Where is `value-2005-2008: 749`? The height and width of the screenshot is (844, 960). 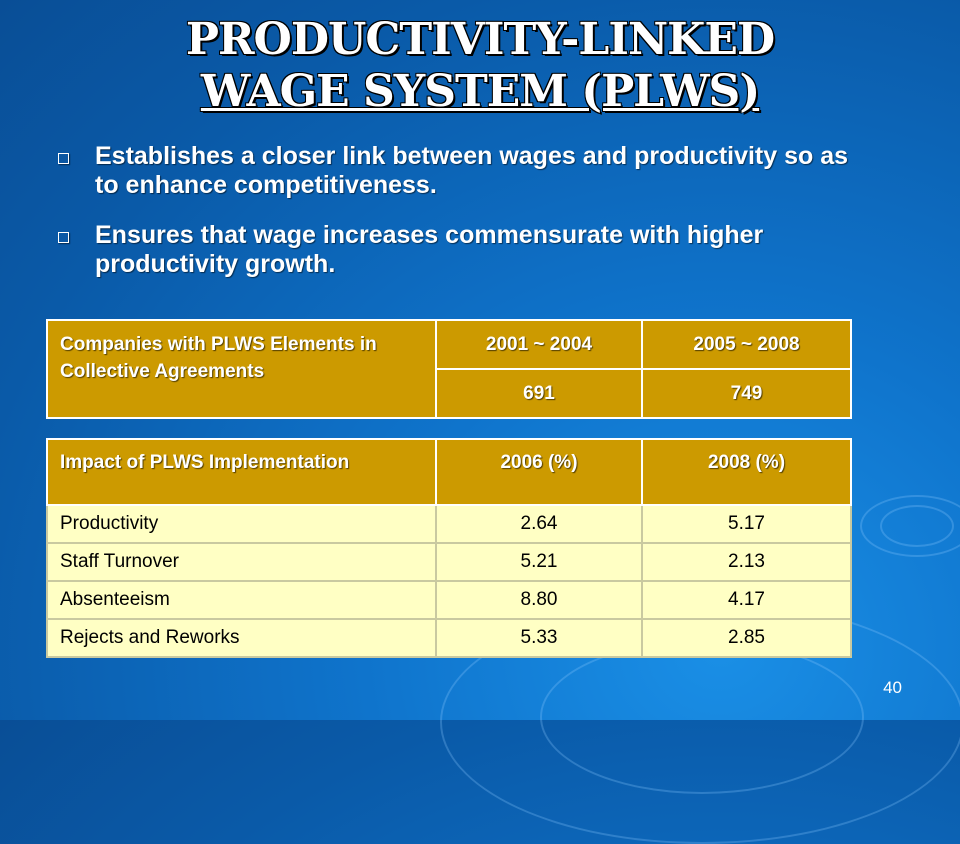 value-2005-2008: 749 is located at coordinates (746, 393).